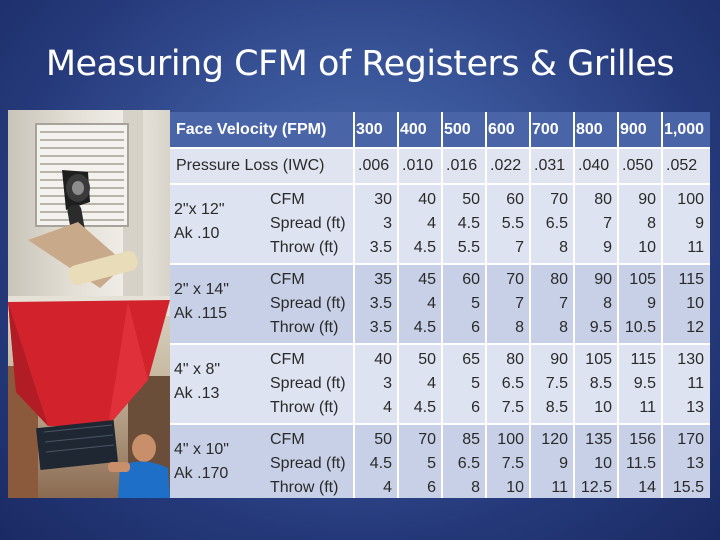  What do you see at coordinates (457, 129) in the screenshot?
I see `velocity-header-cell: 500` at bounding box center [457, 129].